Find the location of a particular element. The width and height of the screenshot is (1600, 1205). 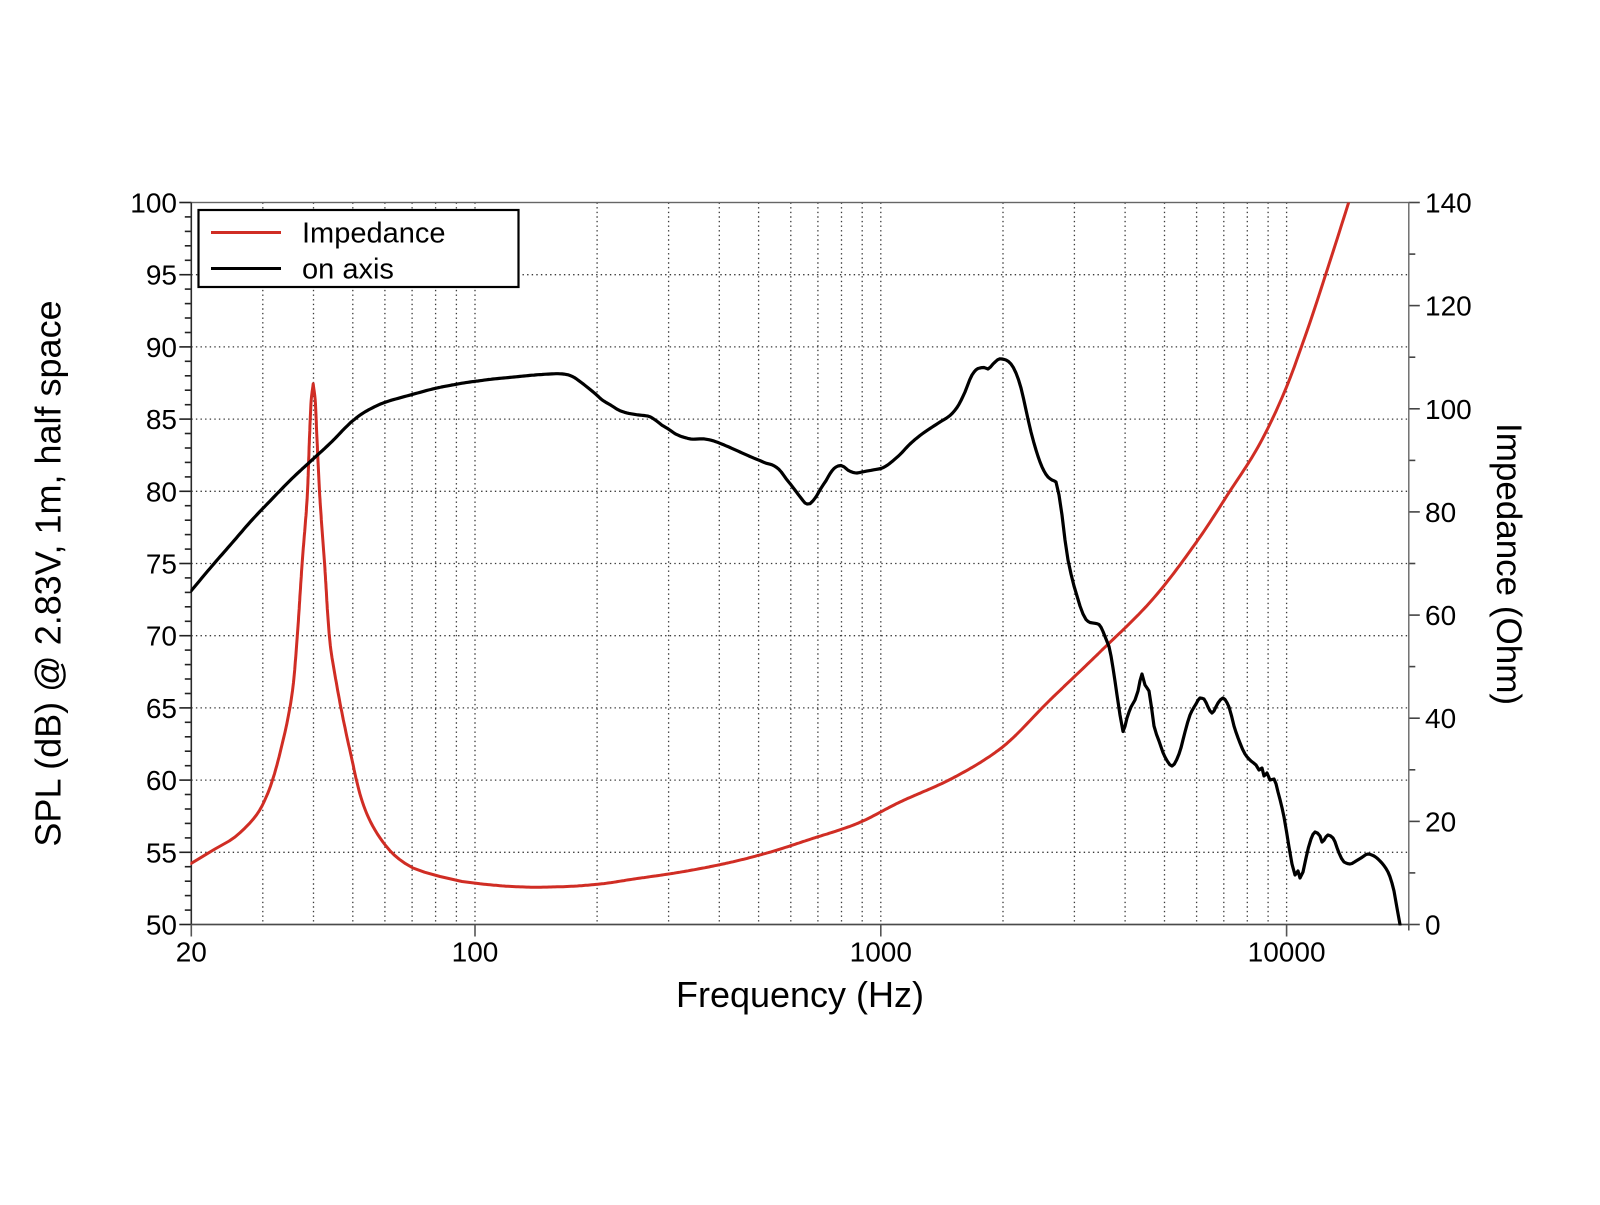

svg-text: 70 is located at coordinates (161, 636).